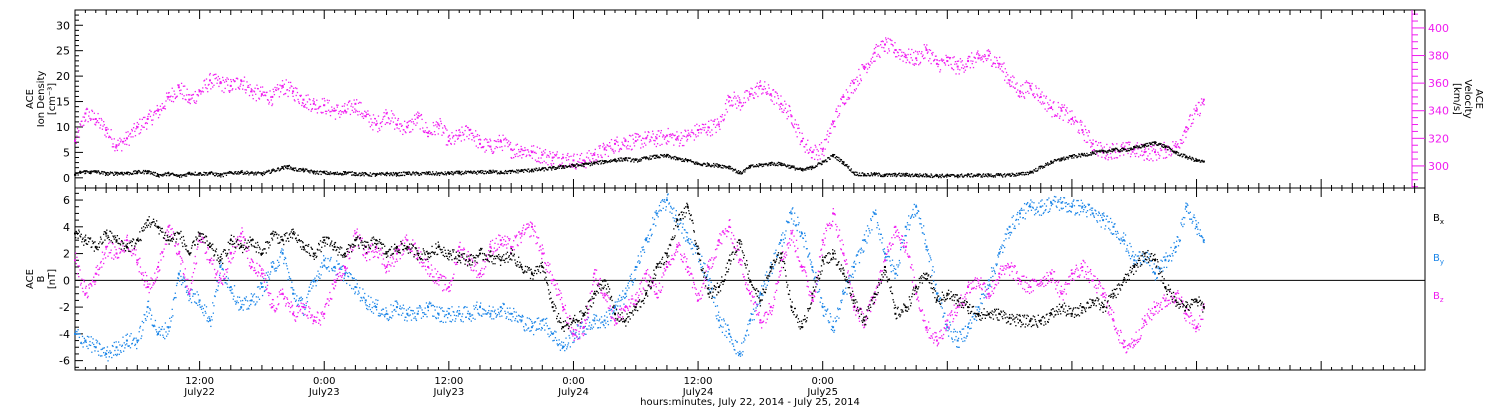 This screenshot has width=1500, height=414. I want to click on x-tick-day-label: July22, so click(199, 392).